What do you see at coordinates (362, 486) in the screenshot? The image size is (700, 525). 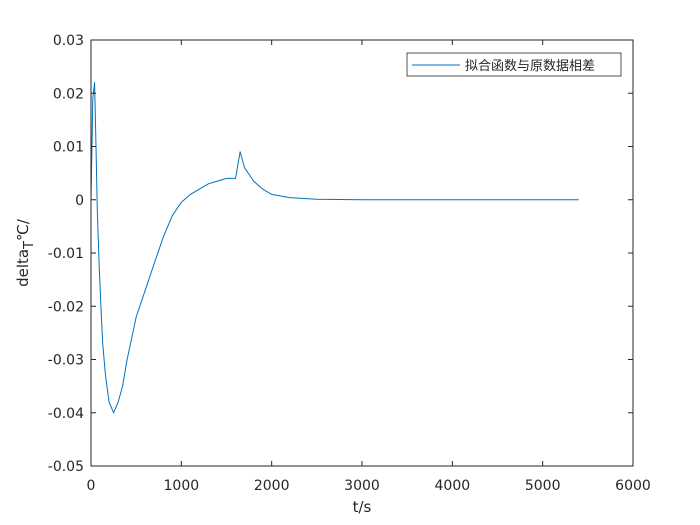 I see `x-tick-label: 3000` at bounding box center [362, 486].